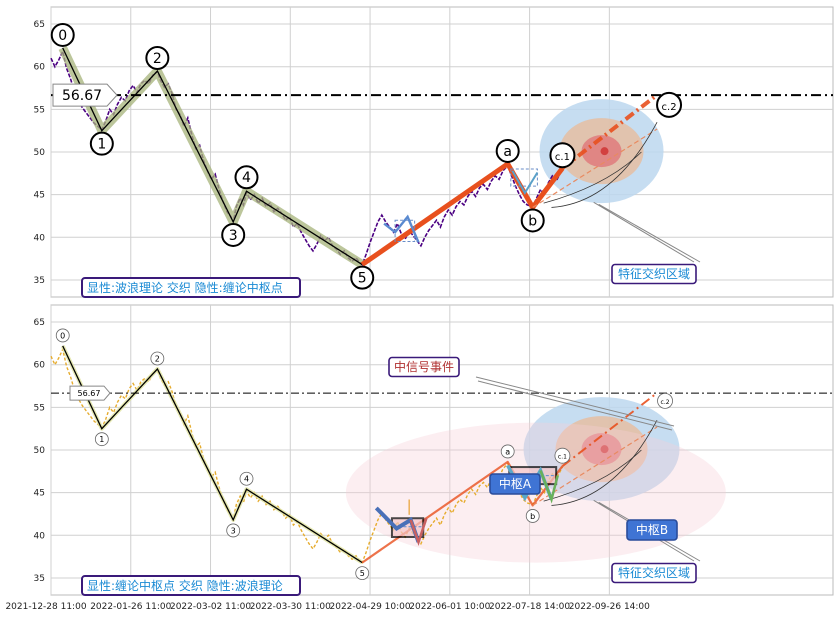  I want to click on pivot-stroke-a2, so click(418, 531).